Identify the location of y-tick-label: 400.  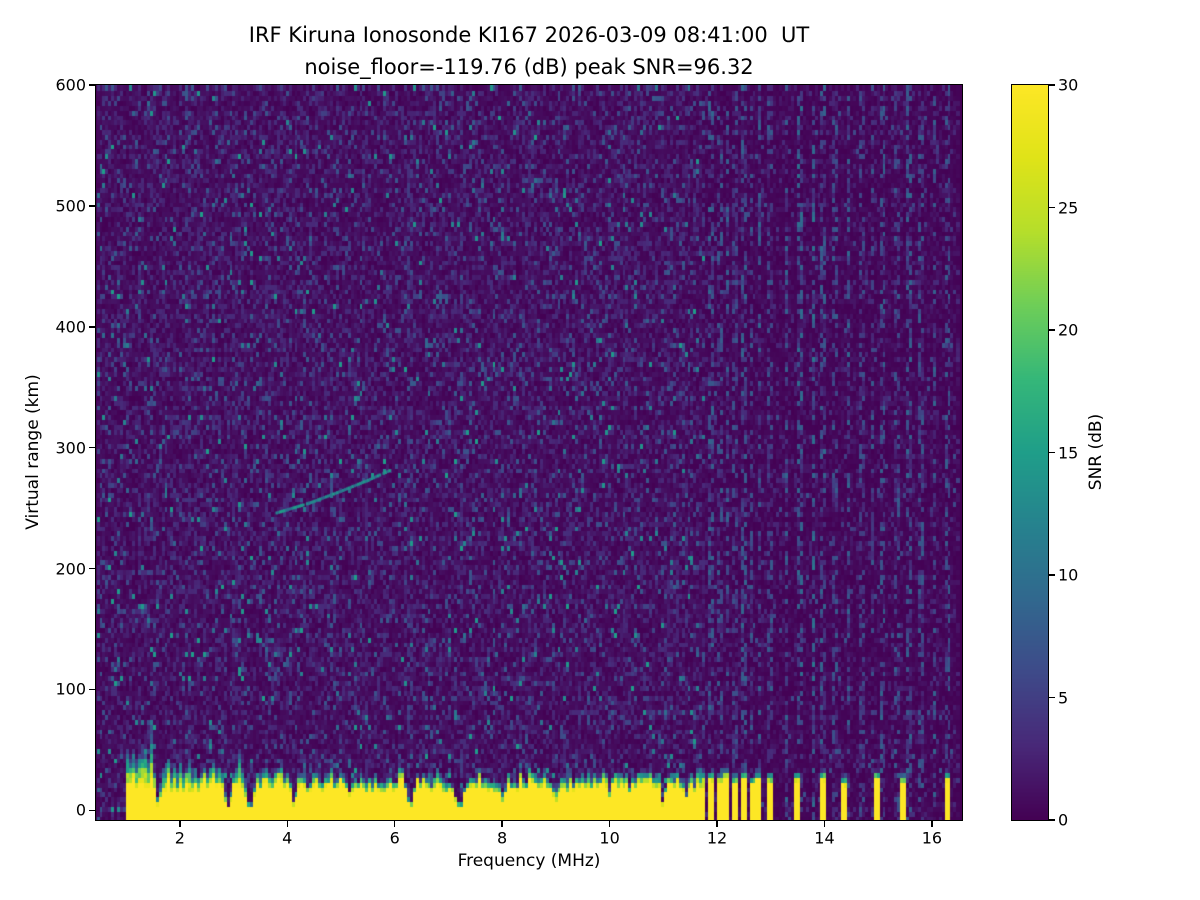
(70, 327).